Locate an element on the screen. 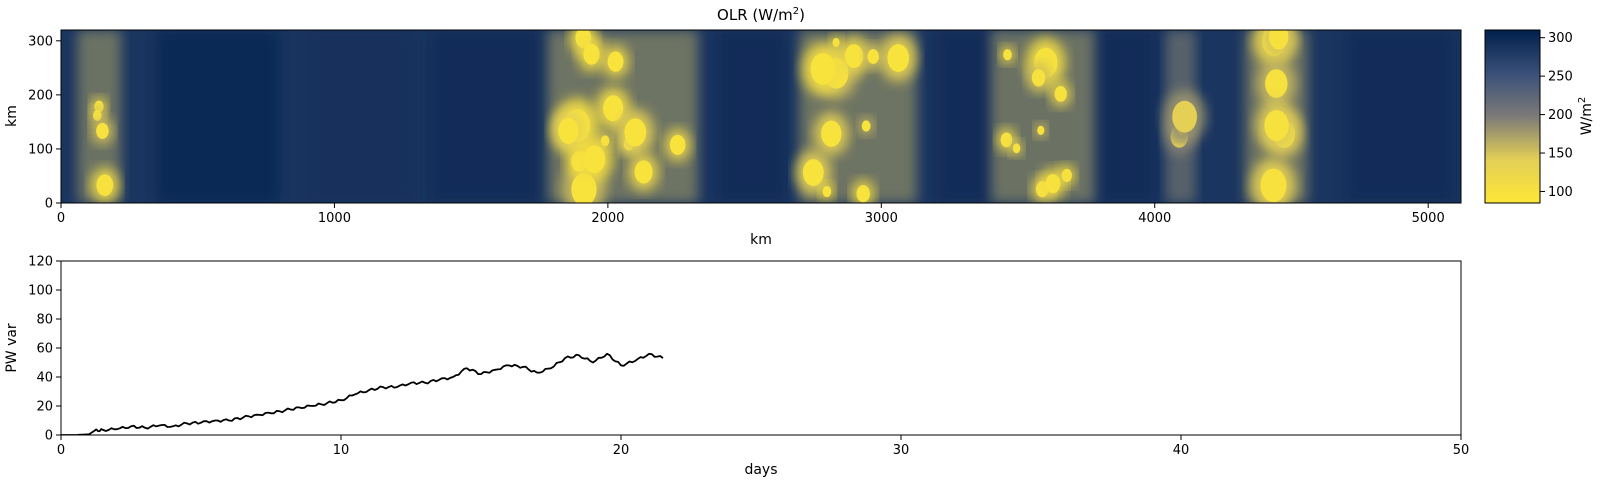 The width and height of the screenshot is (1600, 480). line-y-axis: 0 20 40 60 80 100 120 is located at coordinates (44, 349).